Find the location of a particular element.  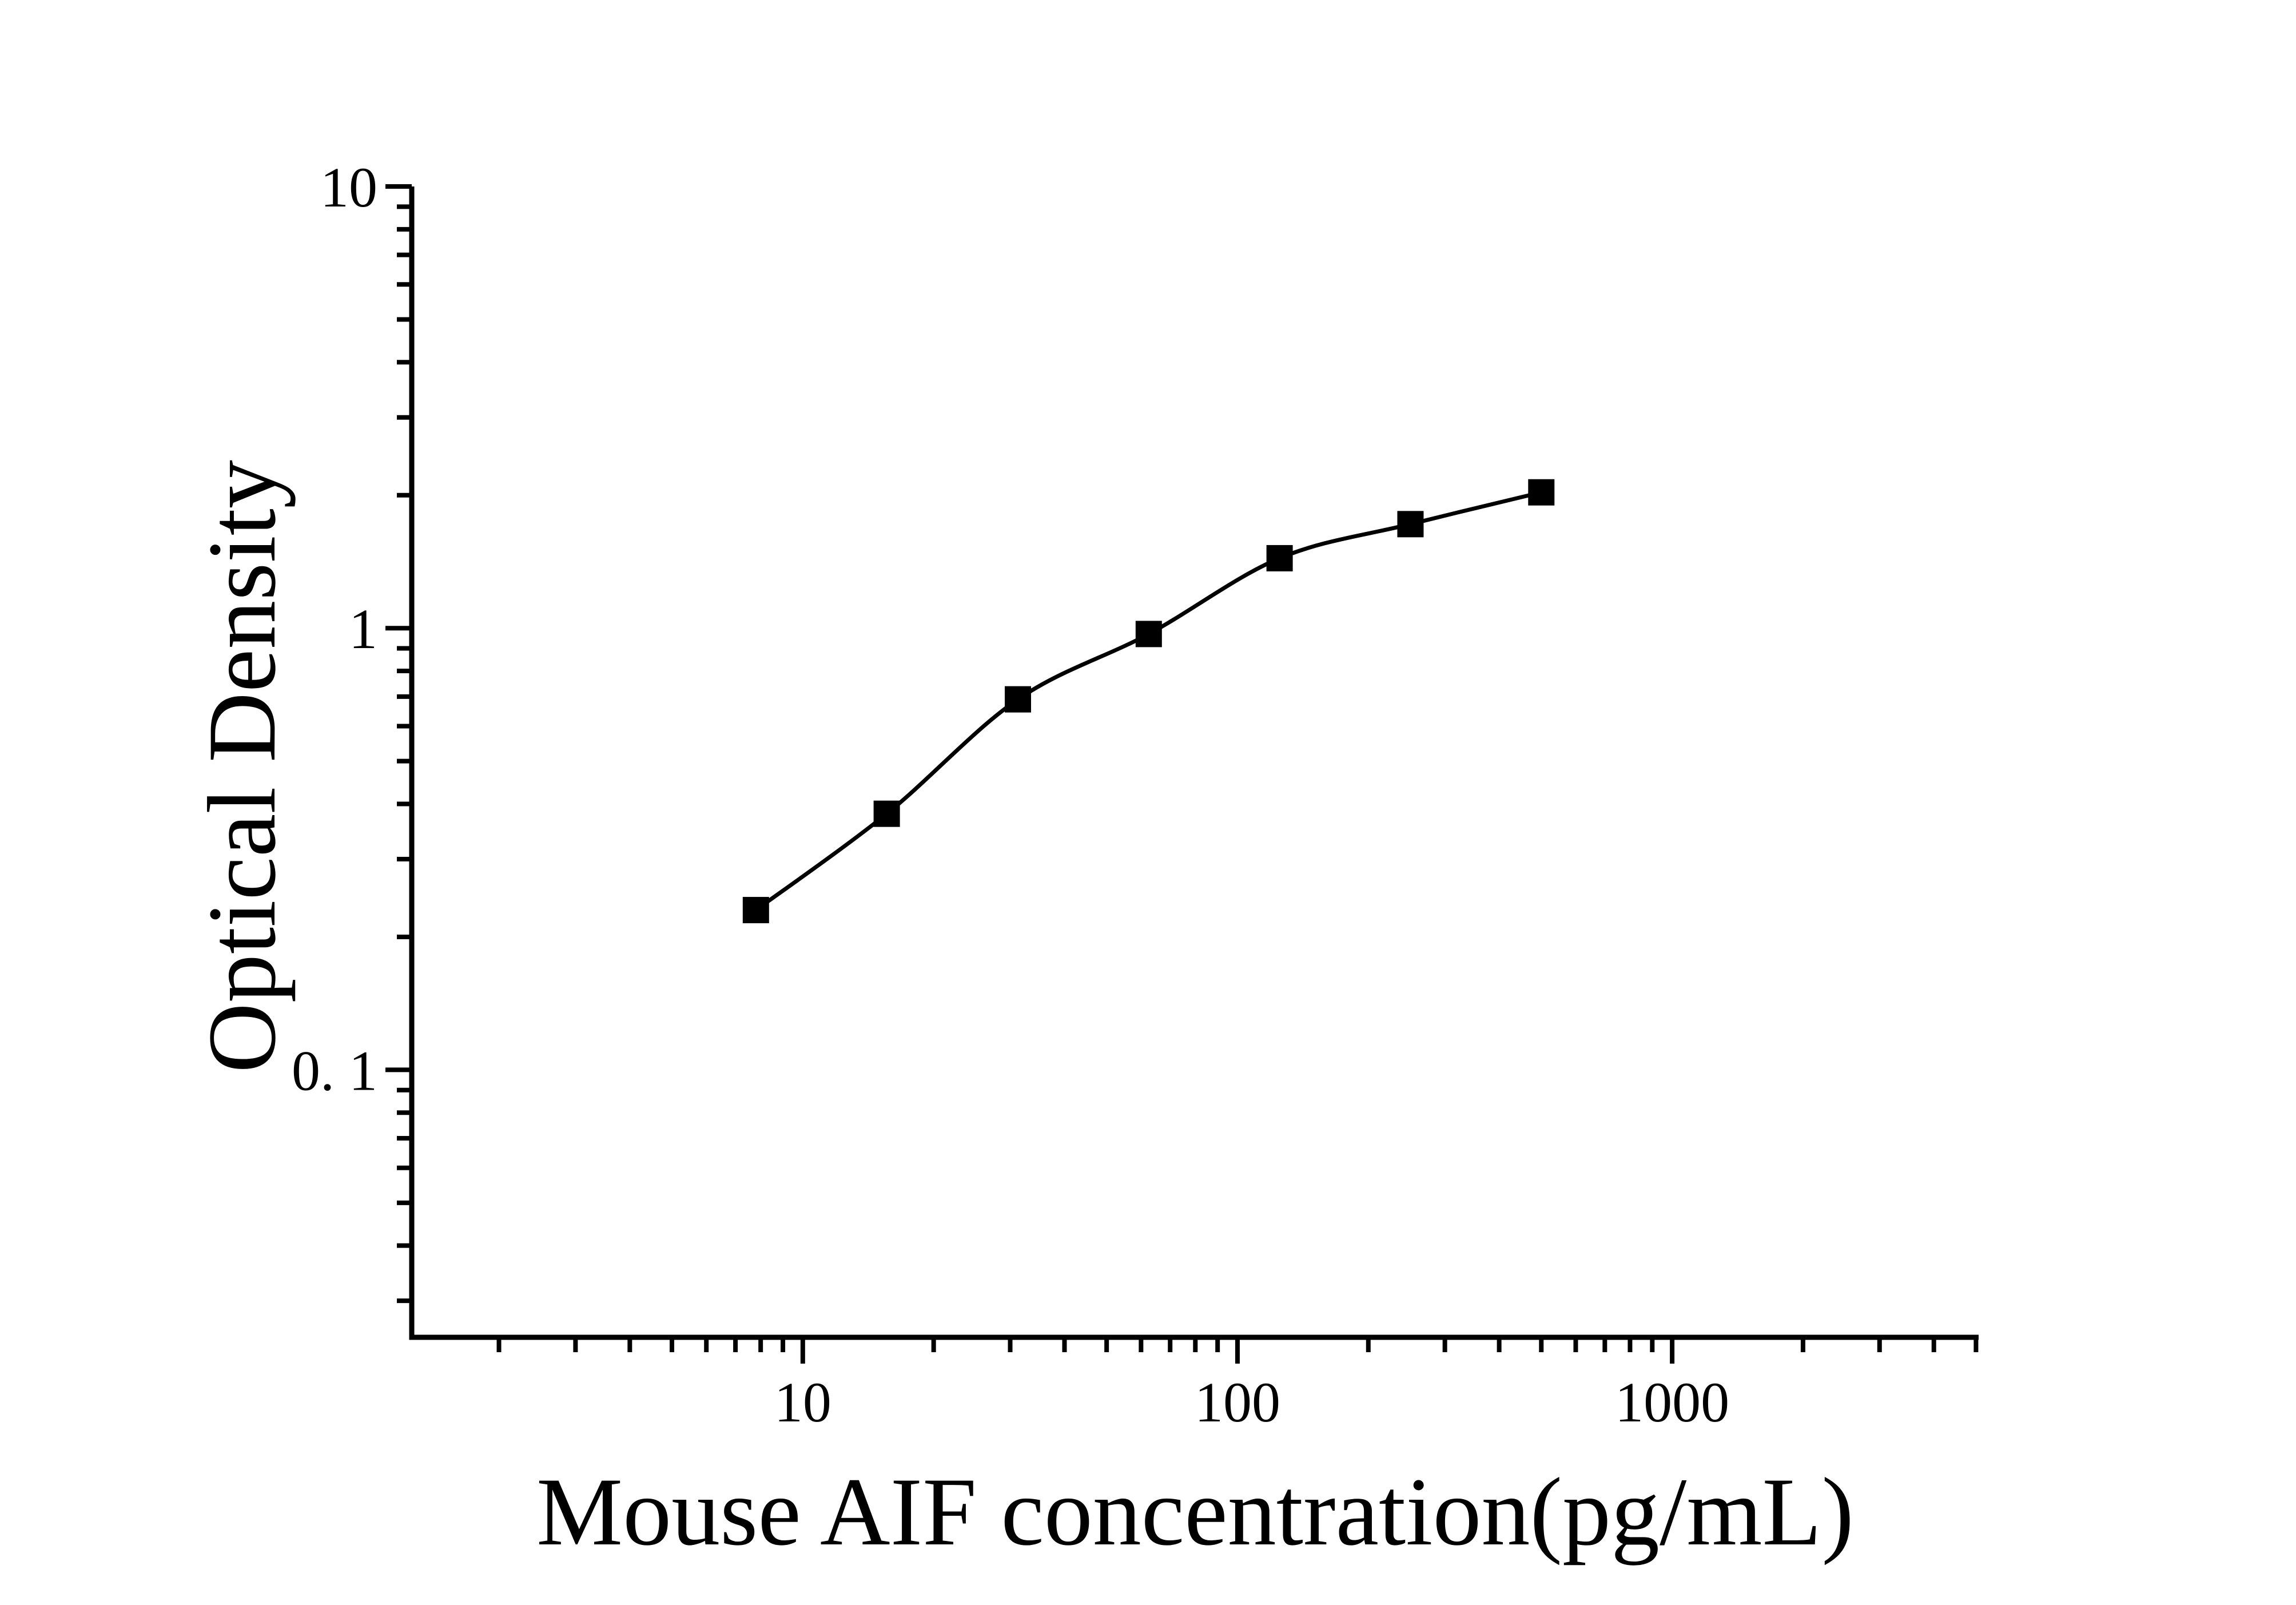

y-tick-label: 10 is located at coordinates (349, 187).